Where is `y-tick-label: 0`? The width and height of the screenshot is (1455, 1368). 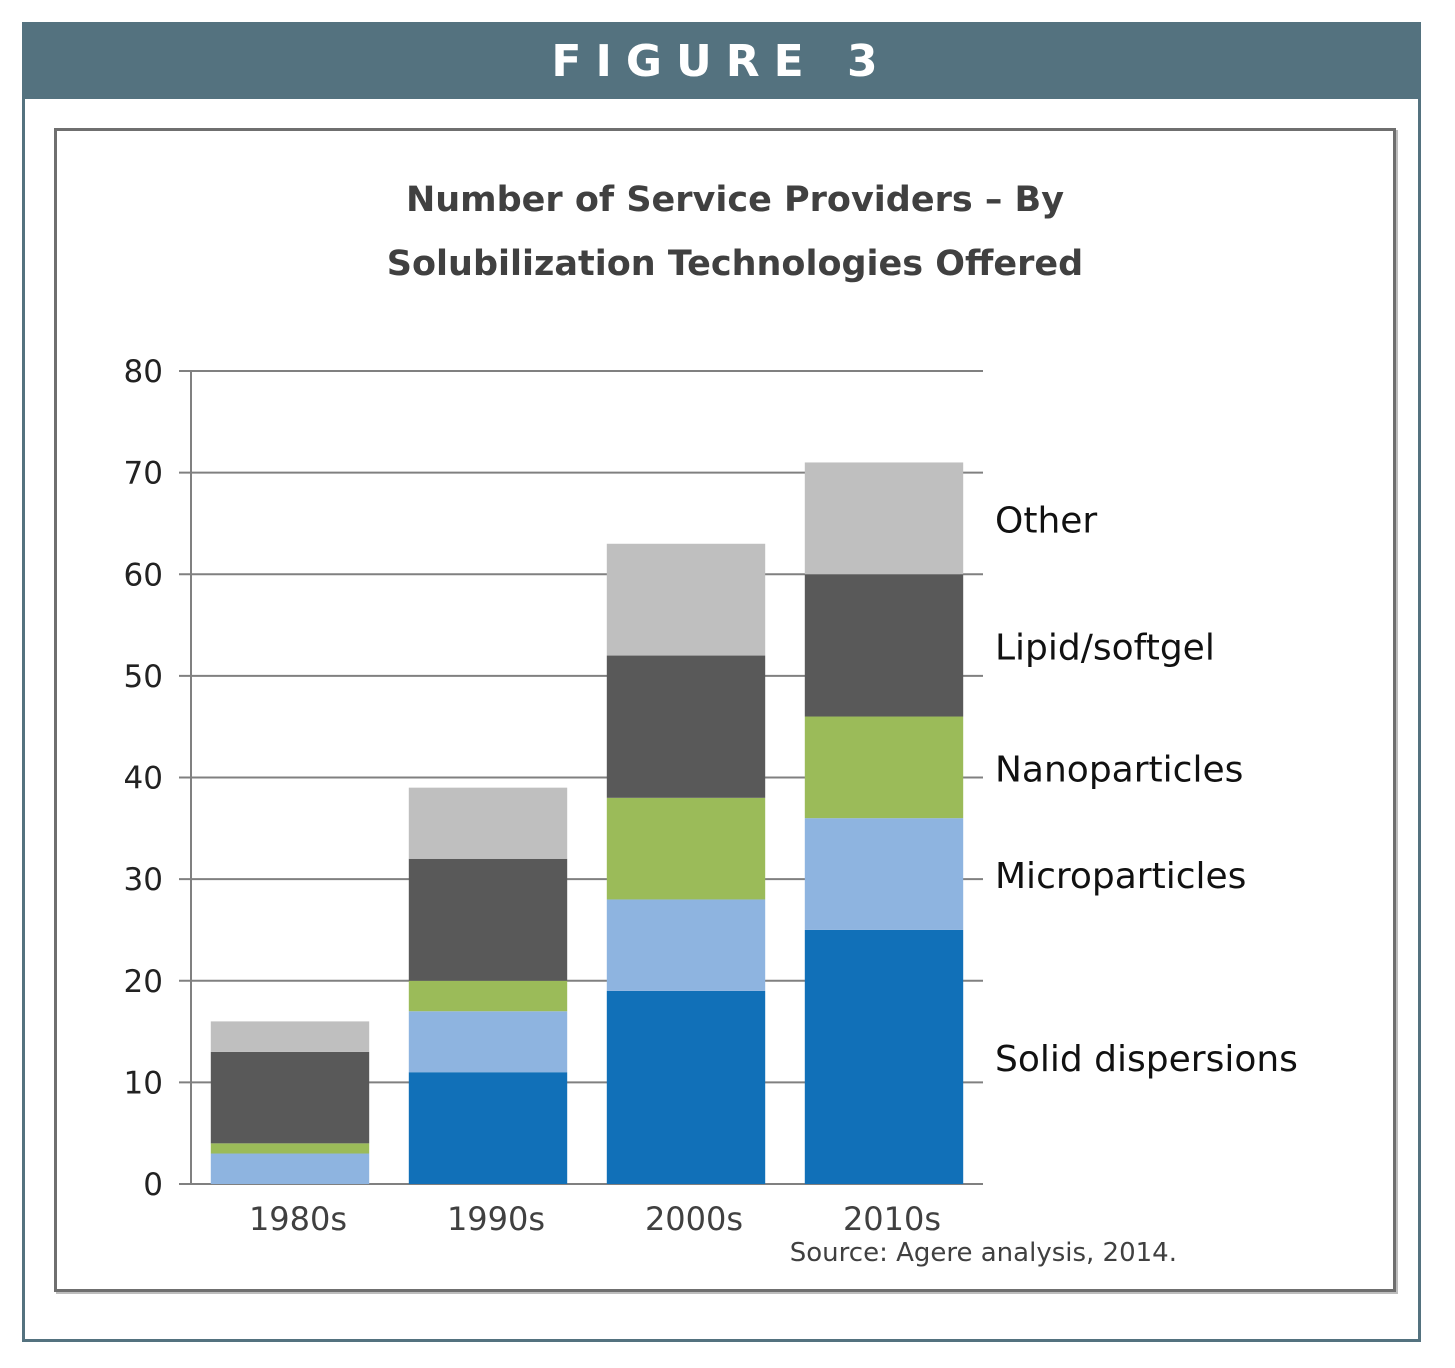 y-tick-label: 0 is located at coordinates (153, 1185).